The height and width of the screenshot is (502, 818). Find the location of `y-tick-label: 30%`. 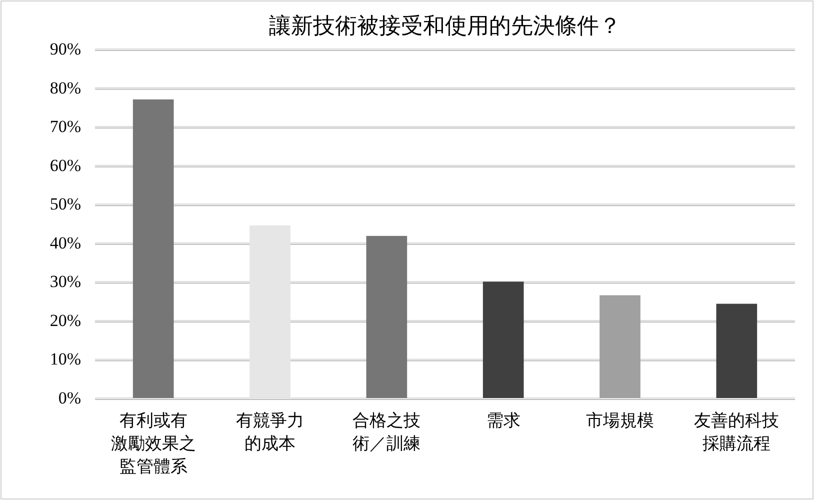

y-tick-label: 30% is located at coordinates (65, 282).